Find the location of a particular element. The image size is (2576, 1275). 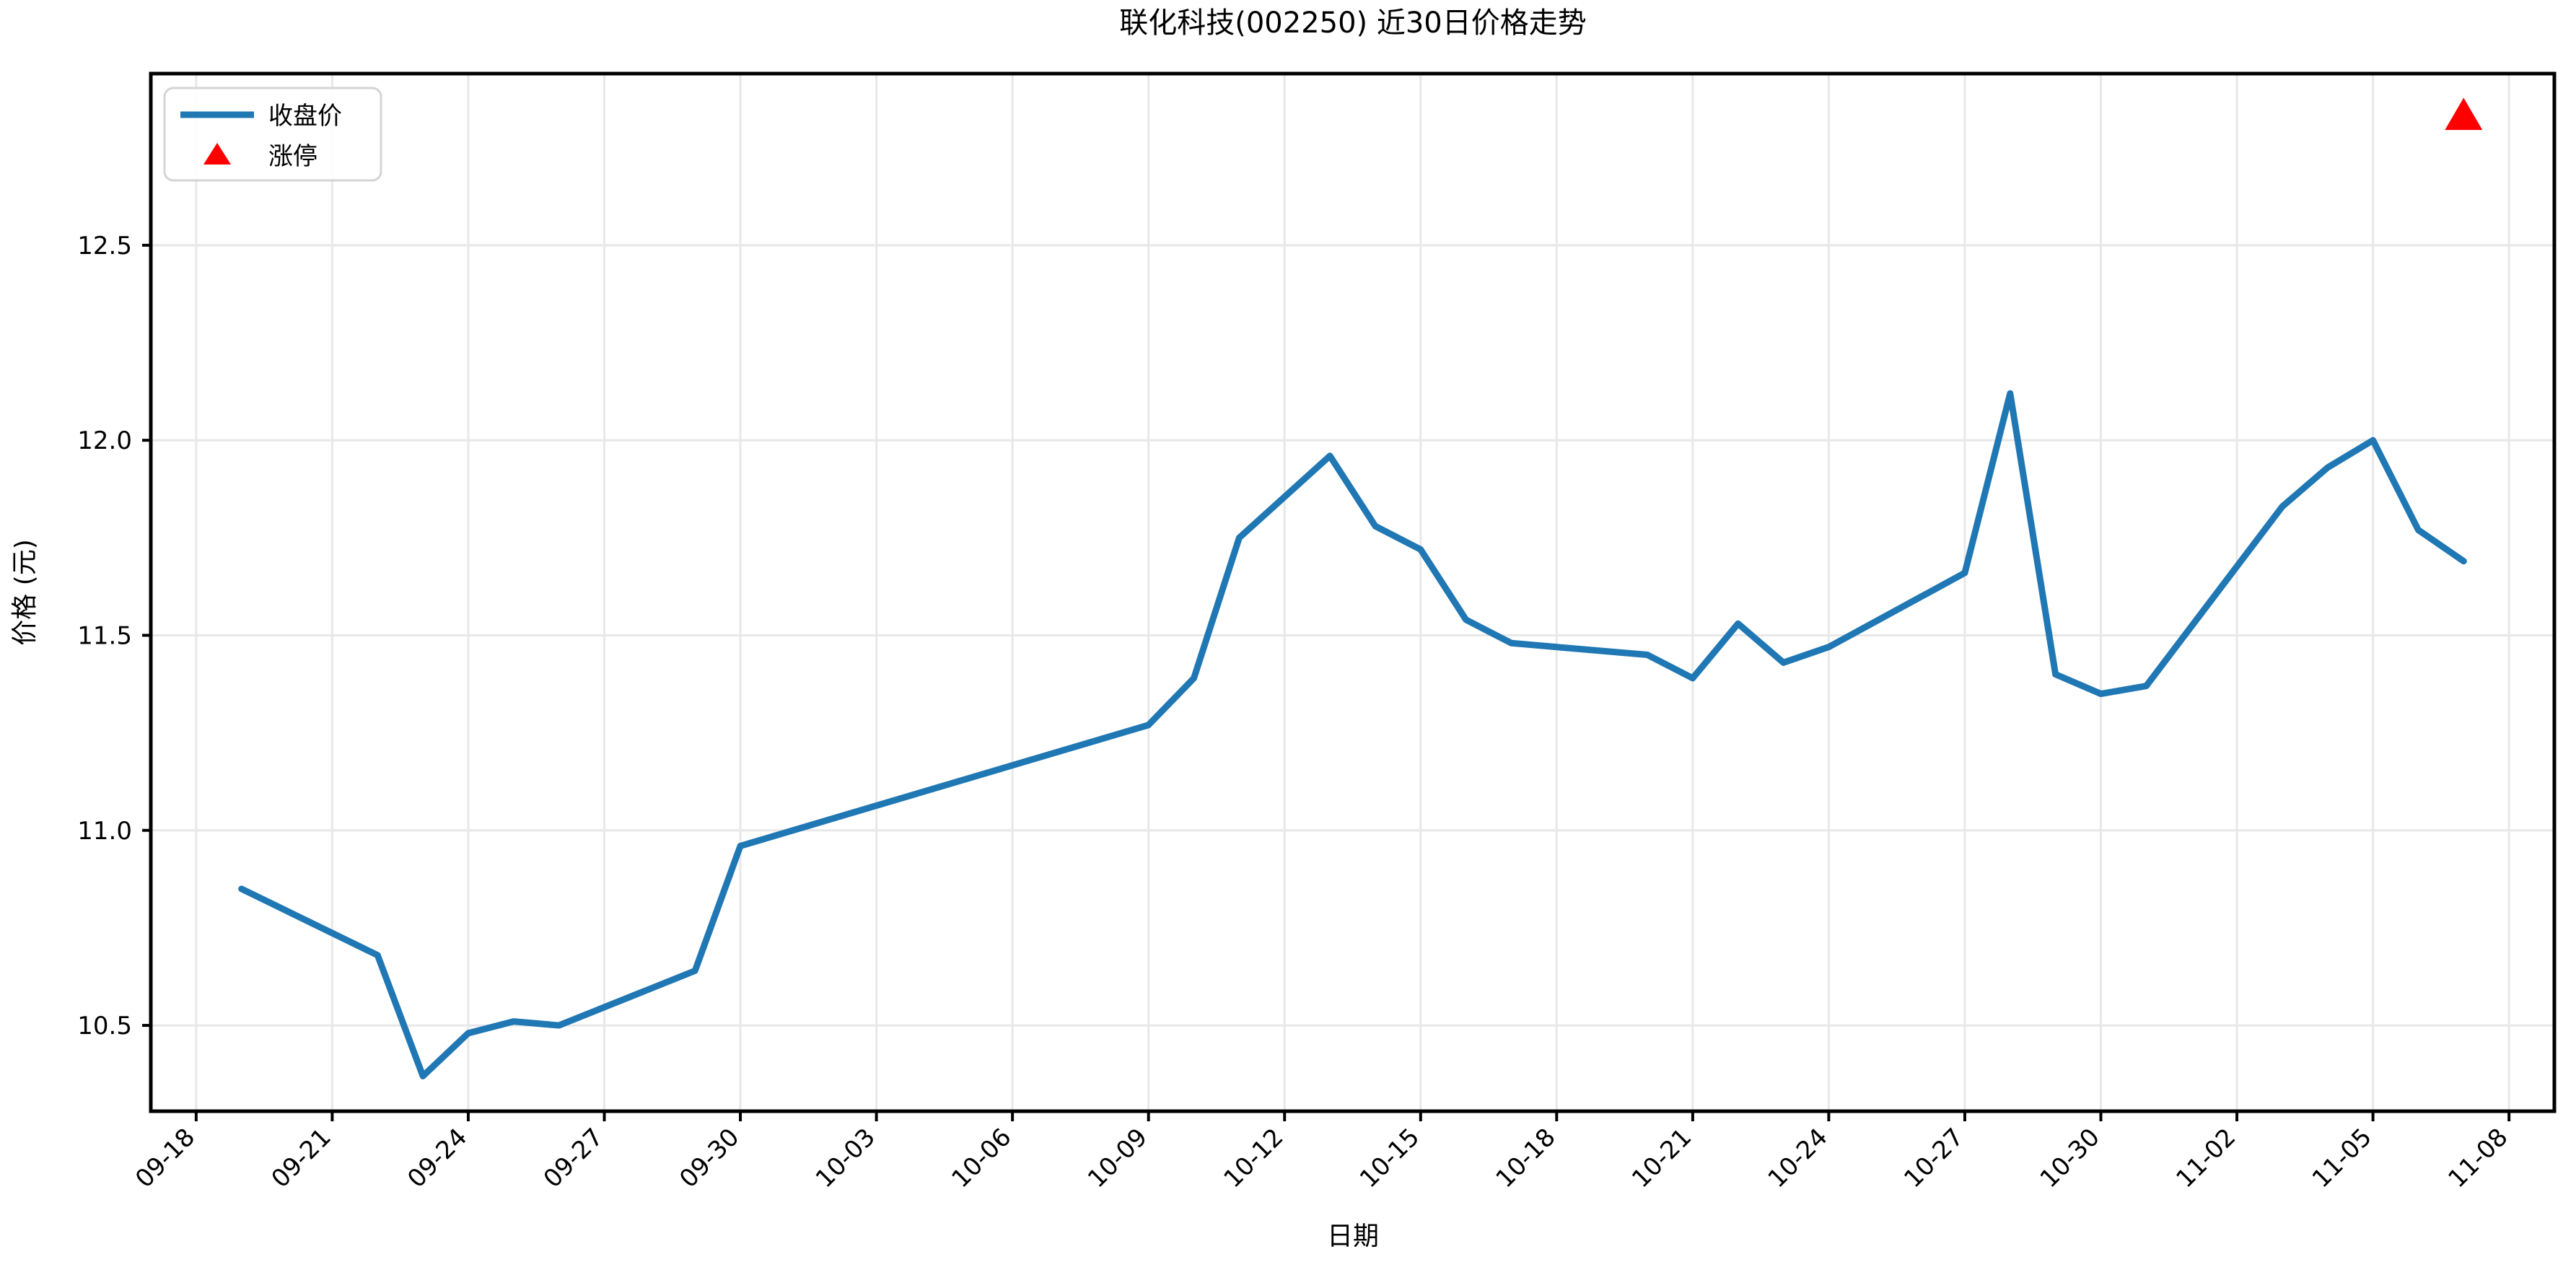

limit-up-triangle-marker is located at coordinates (2464, 114).